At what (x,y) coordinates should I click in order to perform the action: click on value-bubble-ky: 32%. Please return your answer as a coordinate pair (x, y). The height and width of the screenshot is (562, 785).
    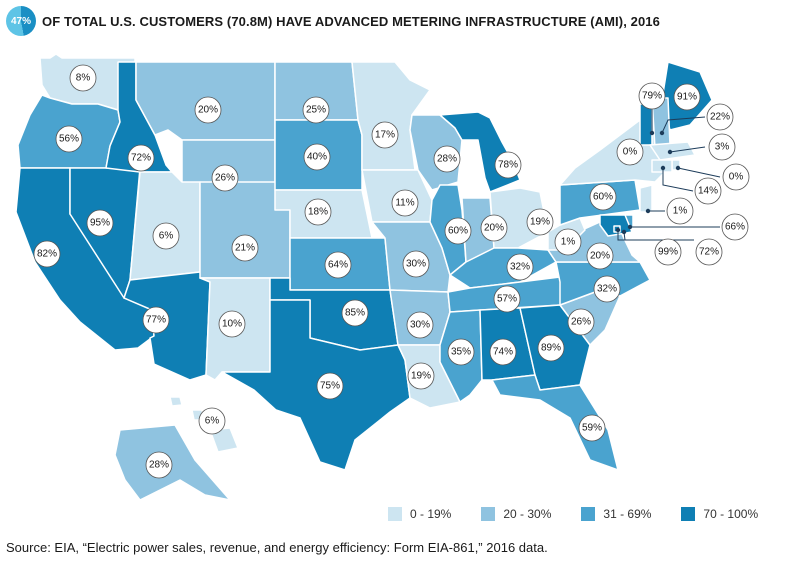
    Looking at the image, I should click on (520, 267).